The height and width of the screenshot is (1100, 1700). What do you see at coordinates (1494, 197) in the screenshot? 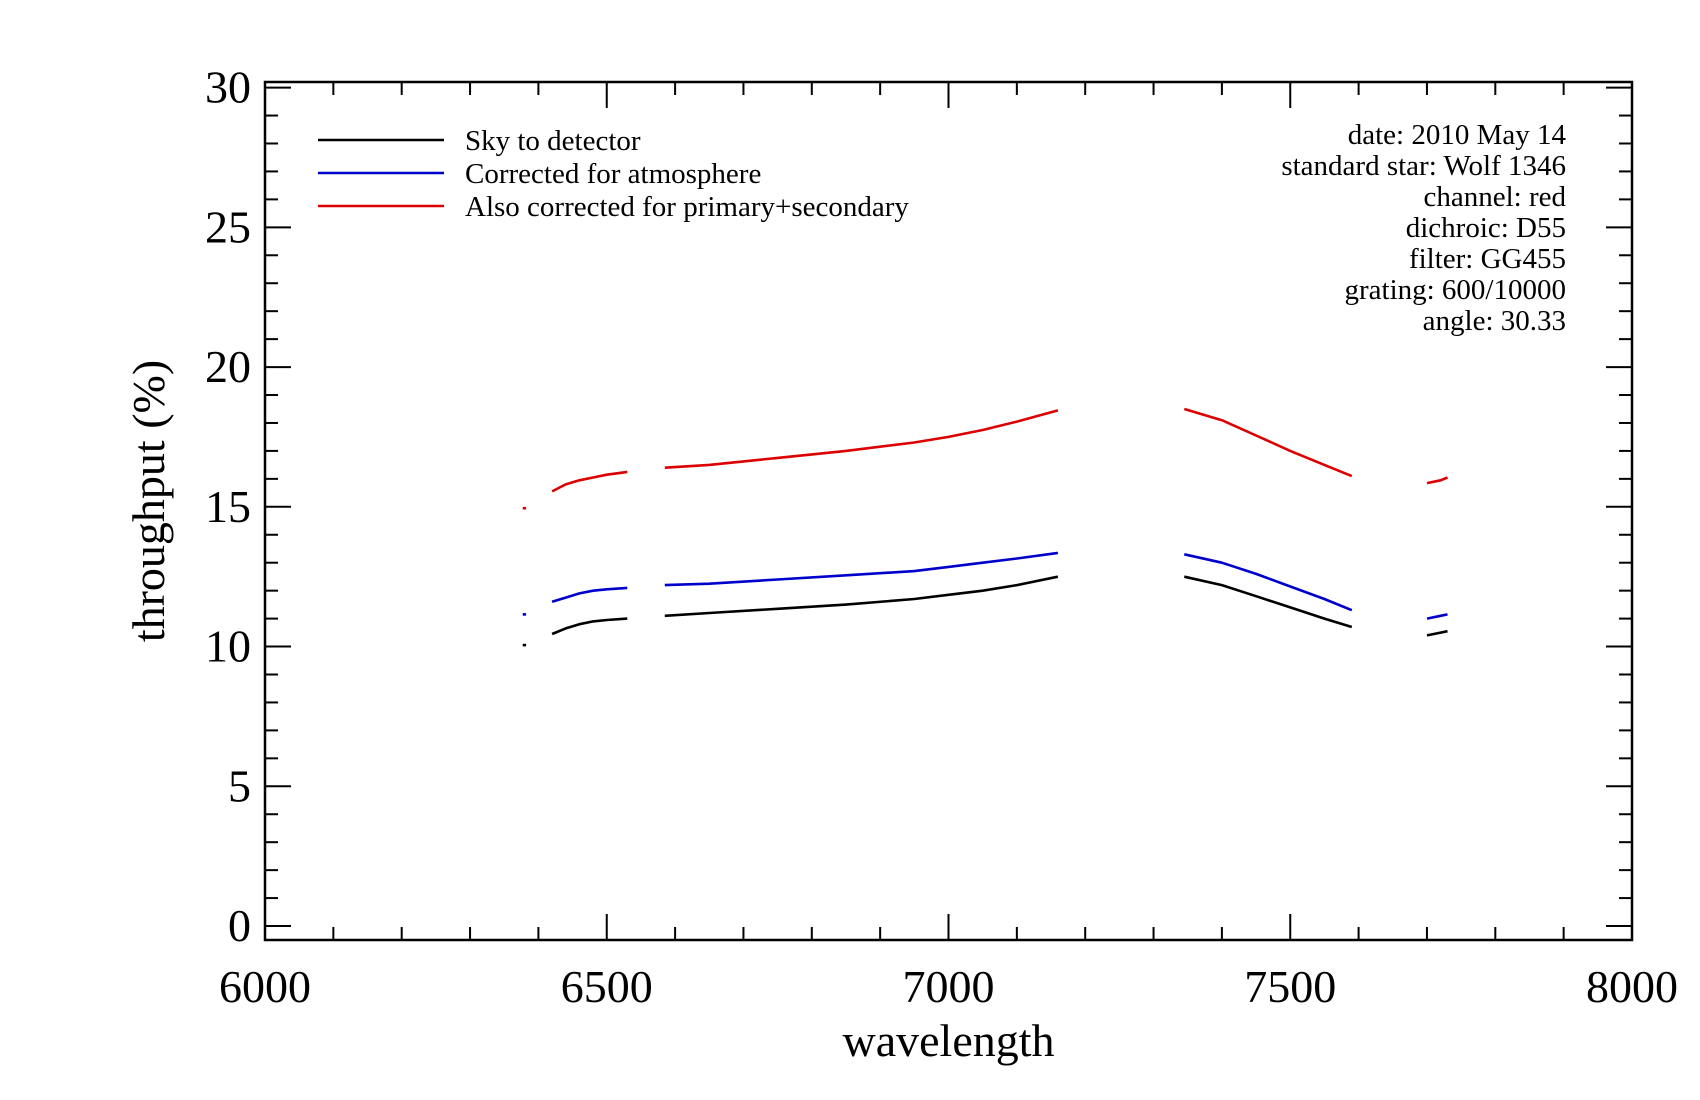
I see `info-annotation: channel: red` at bounding box center [1494, 197].